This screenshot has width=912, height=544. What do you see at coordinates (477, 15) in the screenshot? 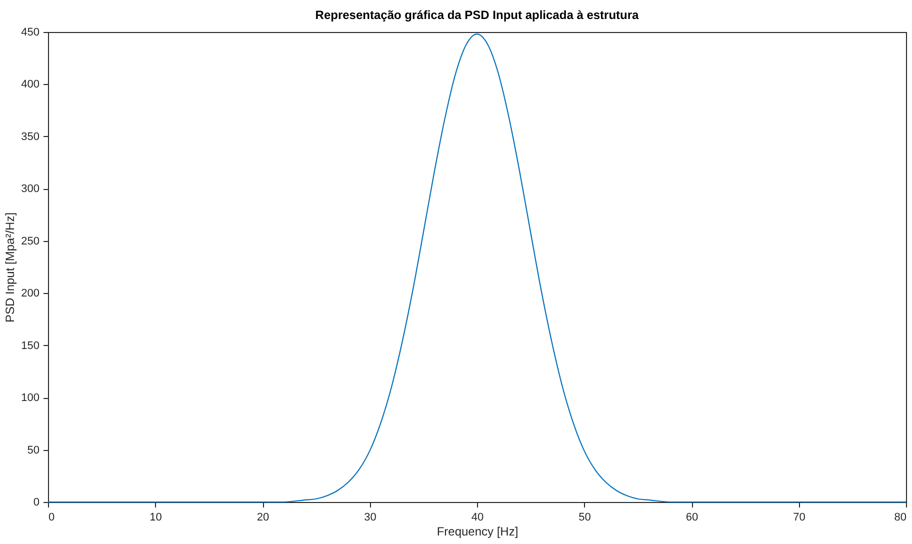
I see `chart-title: Representação gráfica da PSD Input aplicada à estrutura` at bounding box center [477, 15].